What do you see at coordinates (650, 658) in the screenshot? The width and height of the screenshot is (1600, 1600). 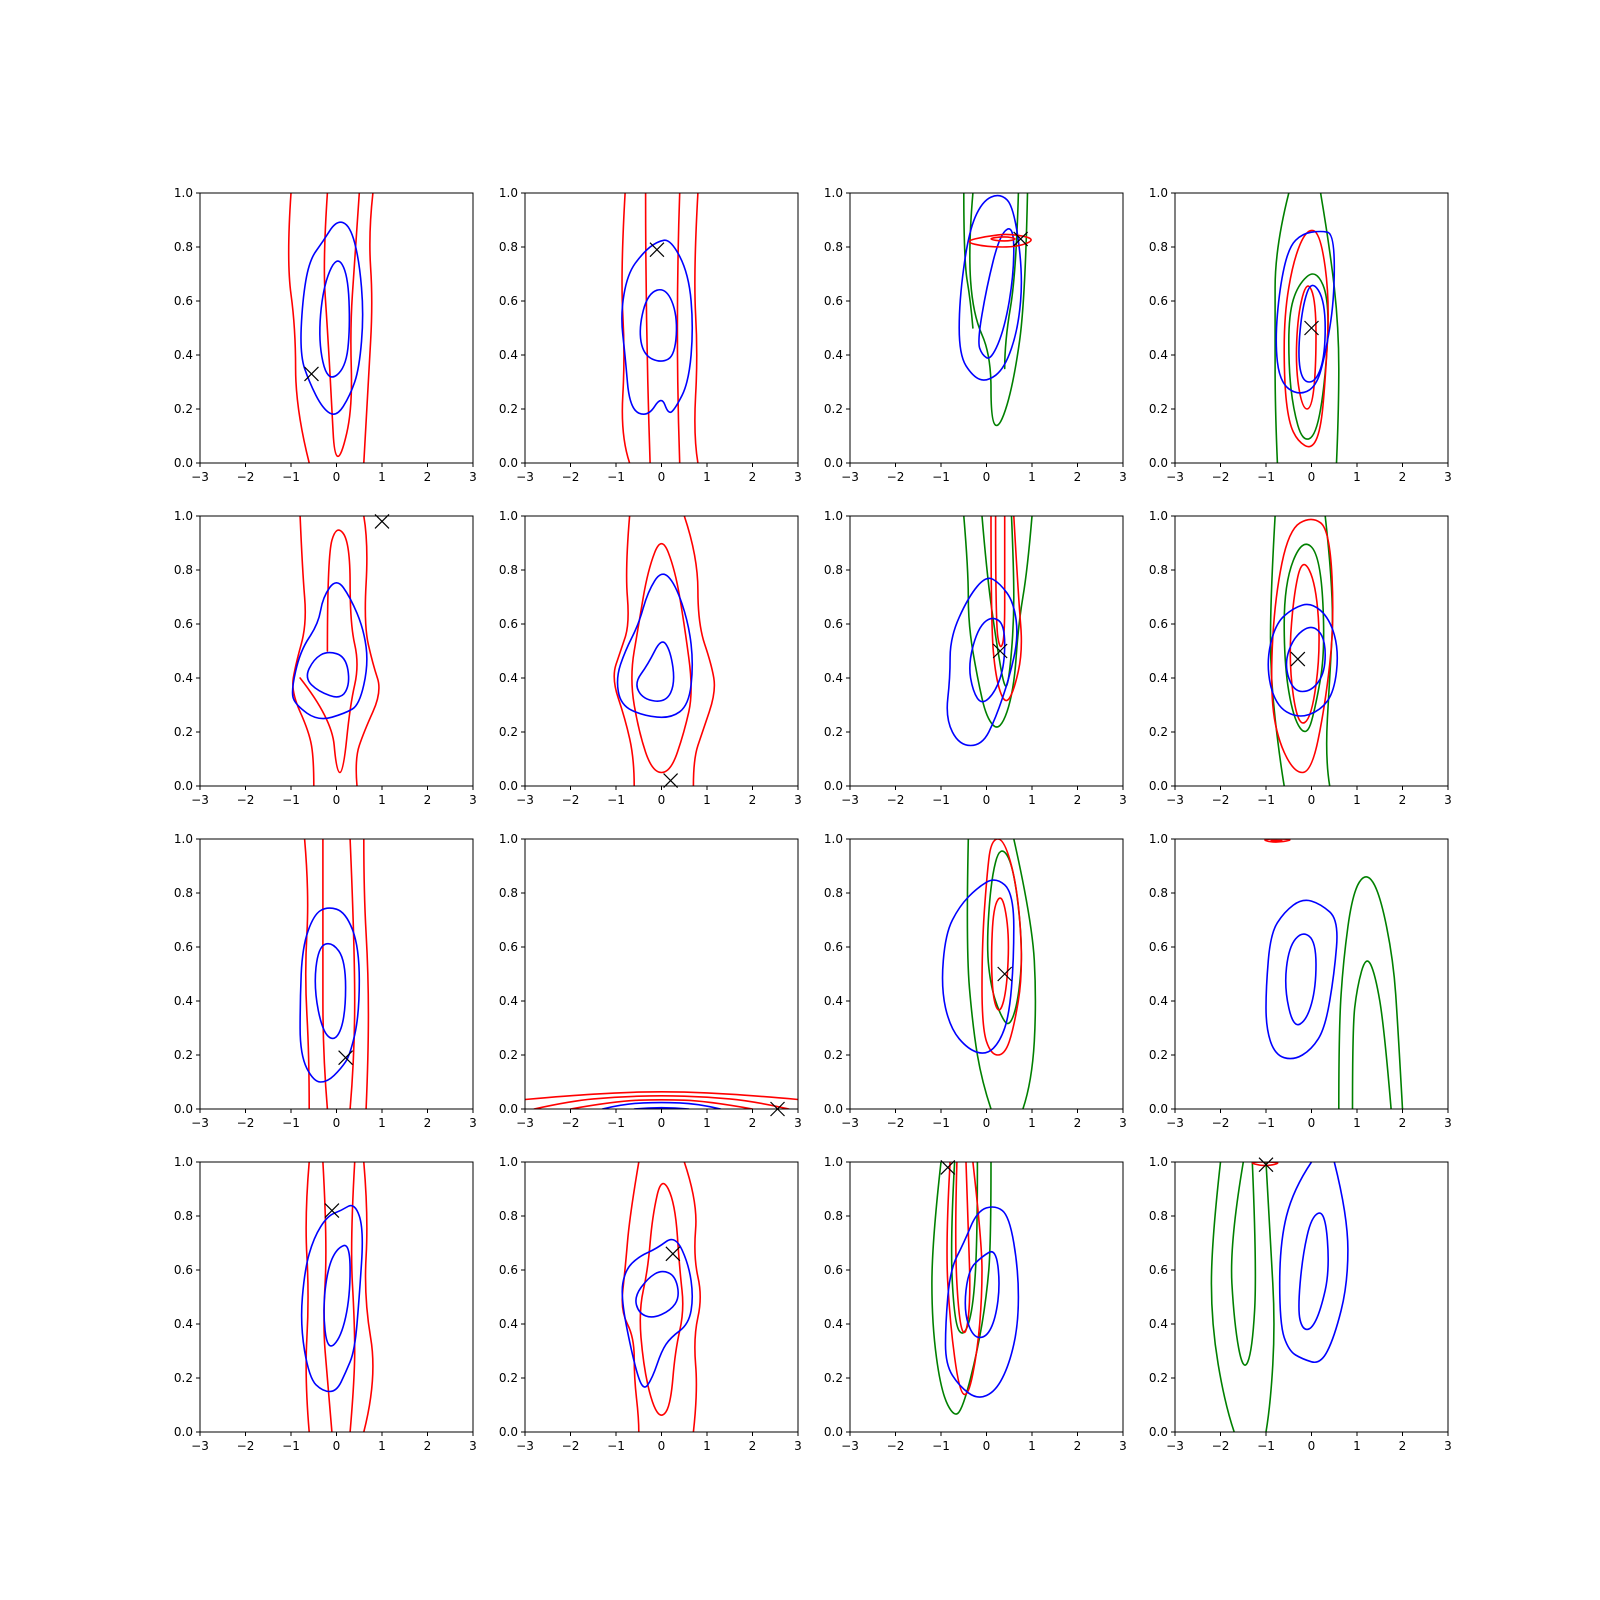 I see `subplot-6: −3 −2 −1 0 1 2 3 0.0 0.2 0.4 0.6 0.8 1.0` at bounding box center [650, 658].